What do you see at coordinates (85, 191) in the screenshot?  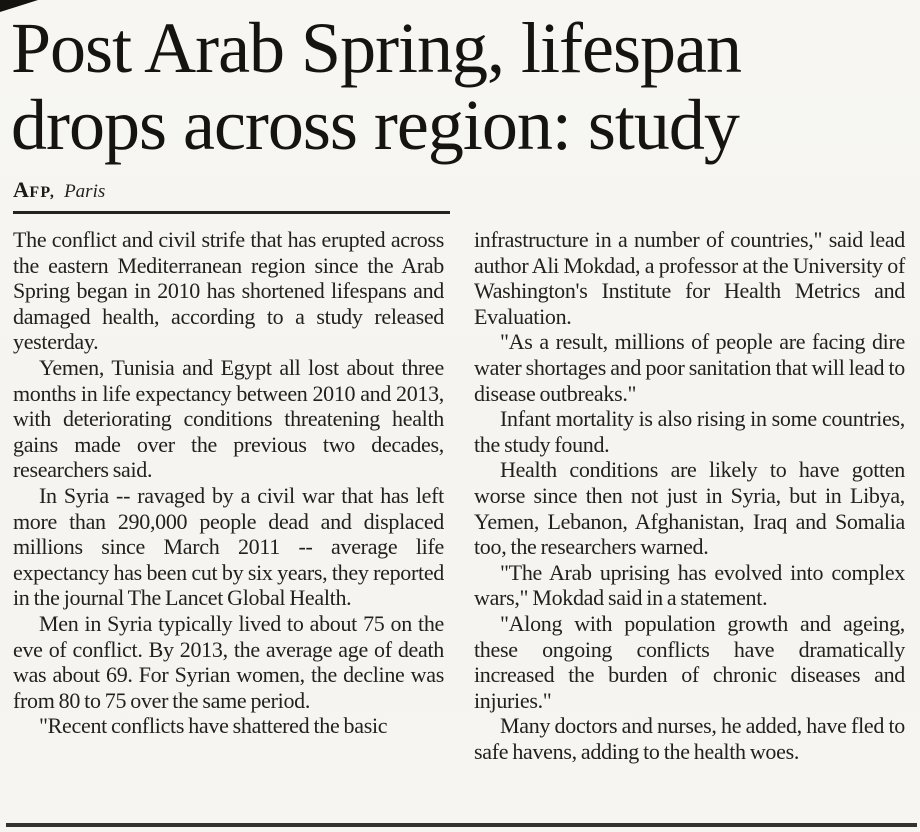 I see `byline-location: Paris` at bounding box center [85, 191].